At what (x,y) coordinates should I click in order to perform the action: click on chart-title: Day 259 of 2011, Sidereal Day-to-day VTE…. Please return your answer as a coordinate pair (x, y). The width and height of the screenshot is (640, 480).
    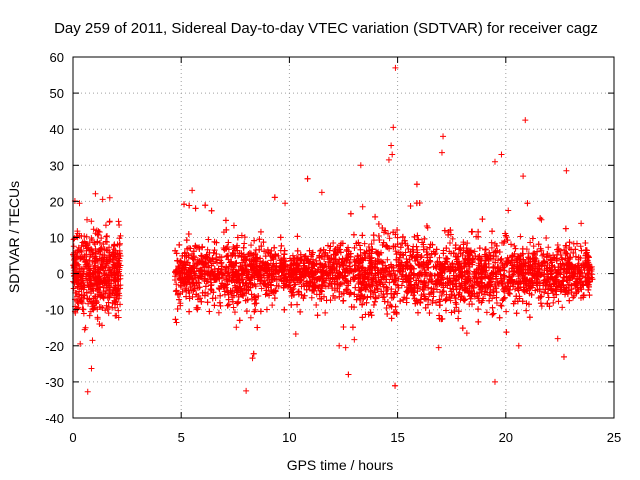
    Looking at the image, I should click on (326, 28).